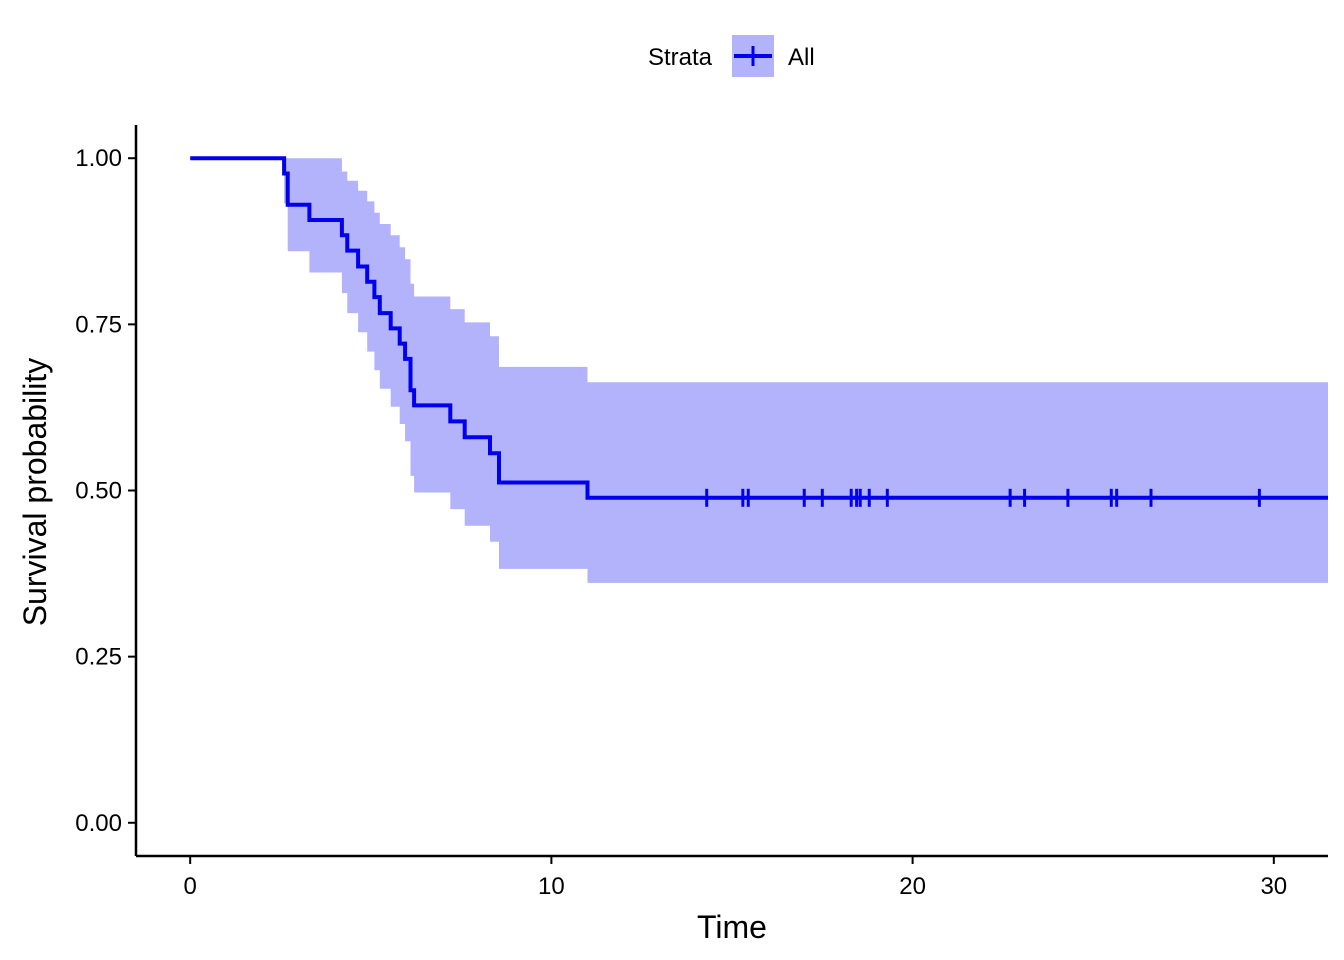  Describe the element at coordinates (190, 886) in the screenshot. I see `x-tick-label: 0` at that location.